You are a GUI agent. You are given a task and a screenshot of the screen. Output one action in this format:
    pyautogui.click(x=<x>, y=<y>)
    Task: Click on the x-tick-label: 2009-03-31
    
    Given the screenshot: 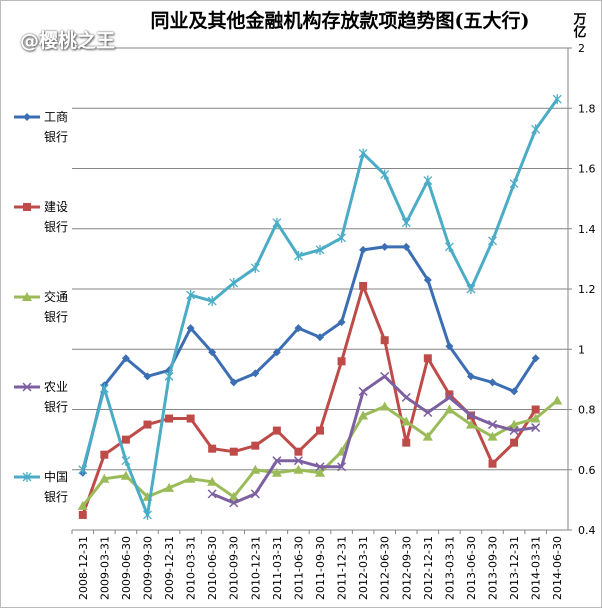 What is the action you would take?
    pyautogui.click(x=104, y=568)
    